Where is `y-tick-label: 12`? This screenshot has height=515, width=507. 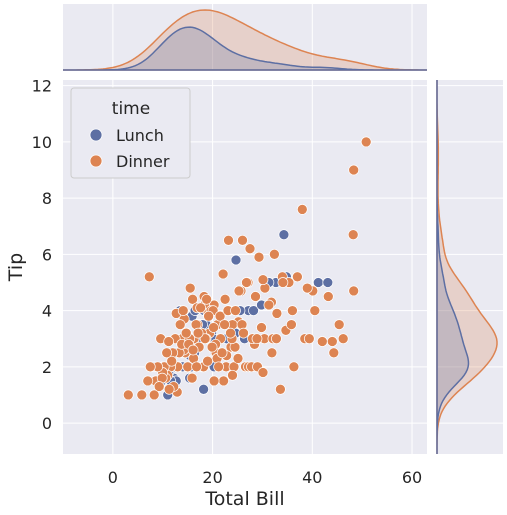
y-tick-label: 12 is located at coordinates (42, 86).